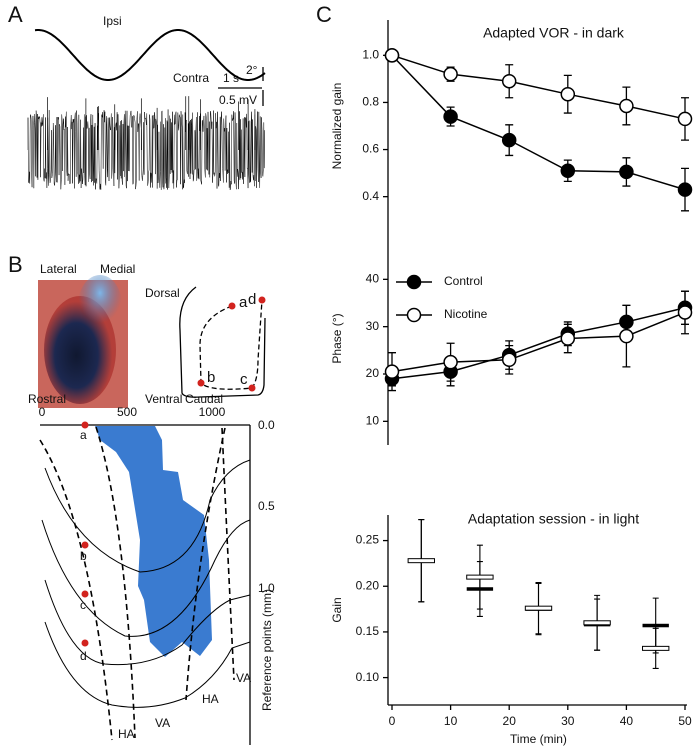 The image size is (697, 749). Describe the element at coordinates (373, 326) in the screenshot. I see `y-tick-label: 30` at that location.